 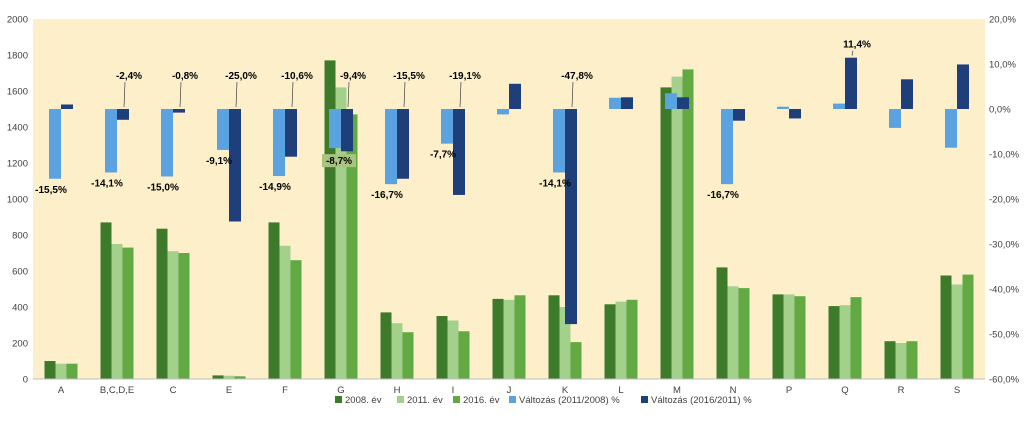 I want to click on x-axis-tick-label: Q, so click(x=844, y=390).